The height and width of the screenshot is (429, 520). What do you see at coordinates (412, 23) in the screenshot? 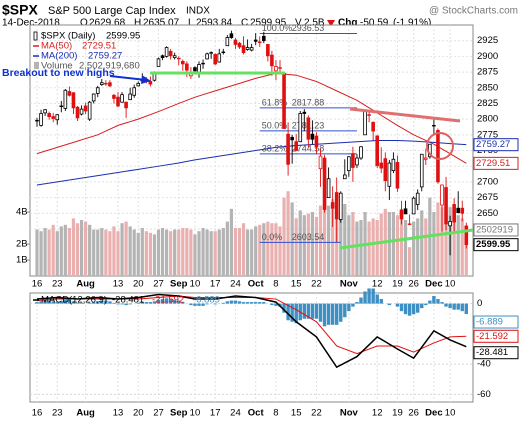
I see `header-value: (-1.91%)` at bounding box center [412, 23].